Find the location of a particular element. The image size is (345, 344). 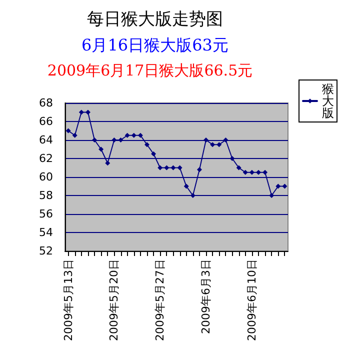

y-tick-label: 54 is located at coordinates (46, 233).